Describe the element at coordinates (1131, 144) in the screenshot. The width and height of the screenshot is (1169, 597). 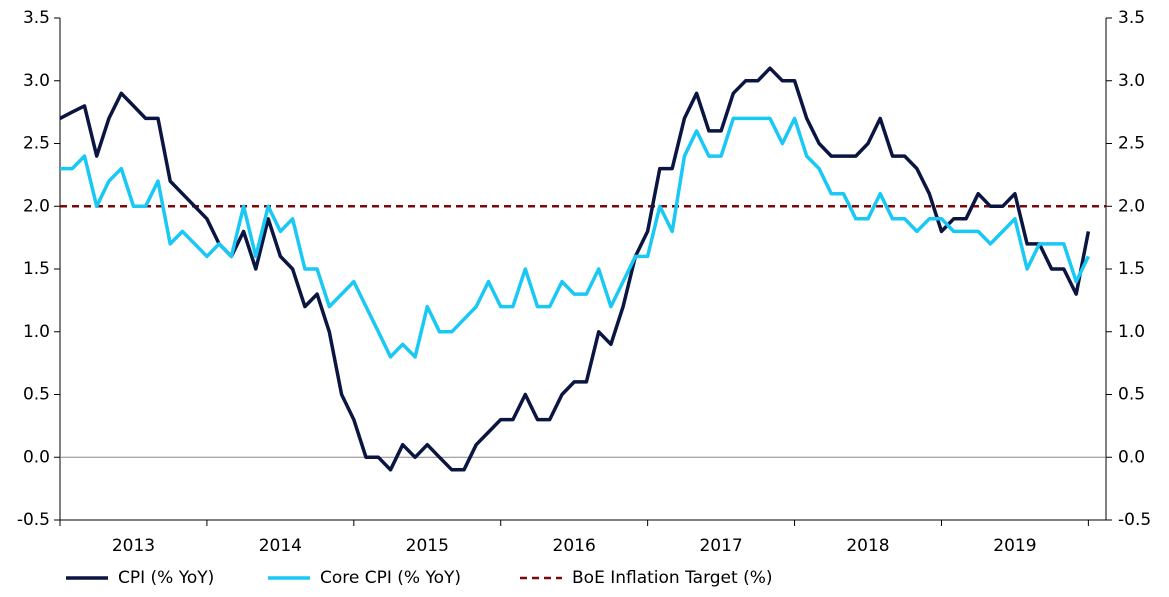
I see `y2-tick-label: 2.5` at that location.